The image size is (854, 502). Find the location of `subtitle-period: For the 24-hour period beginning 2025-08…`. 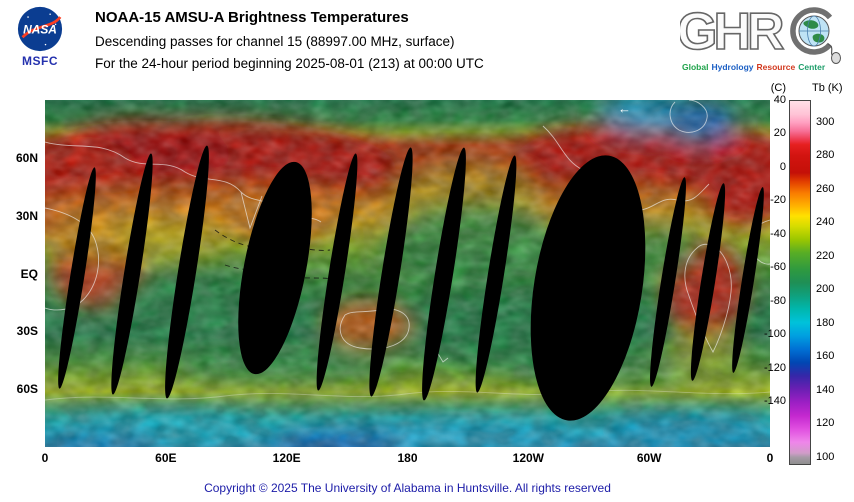

subtitle-period: For the 24-hour period beginning 2025-08… is located at coordinates (289, 63).